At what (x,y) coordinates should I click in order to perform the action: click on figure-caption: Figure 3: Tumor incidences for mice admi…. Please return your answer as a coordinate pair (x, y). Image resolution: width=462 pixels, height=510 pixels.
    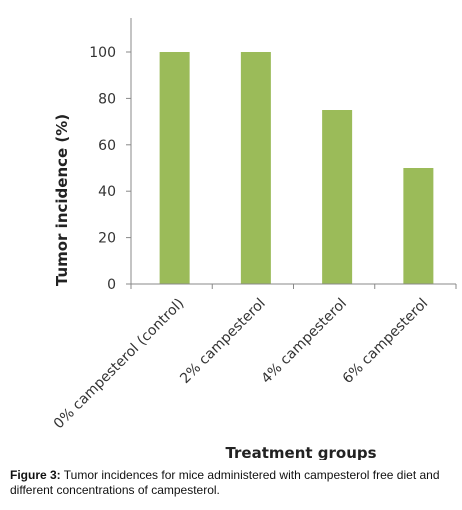
    Looking at the image, I should click on (233, 483).